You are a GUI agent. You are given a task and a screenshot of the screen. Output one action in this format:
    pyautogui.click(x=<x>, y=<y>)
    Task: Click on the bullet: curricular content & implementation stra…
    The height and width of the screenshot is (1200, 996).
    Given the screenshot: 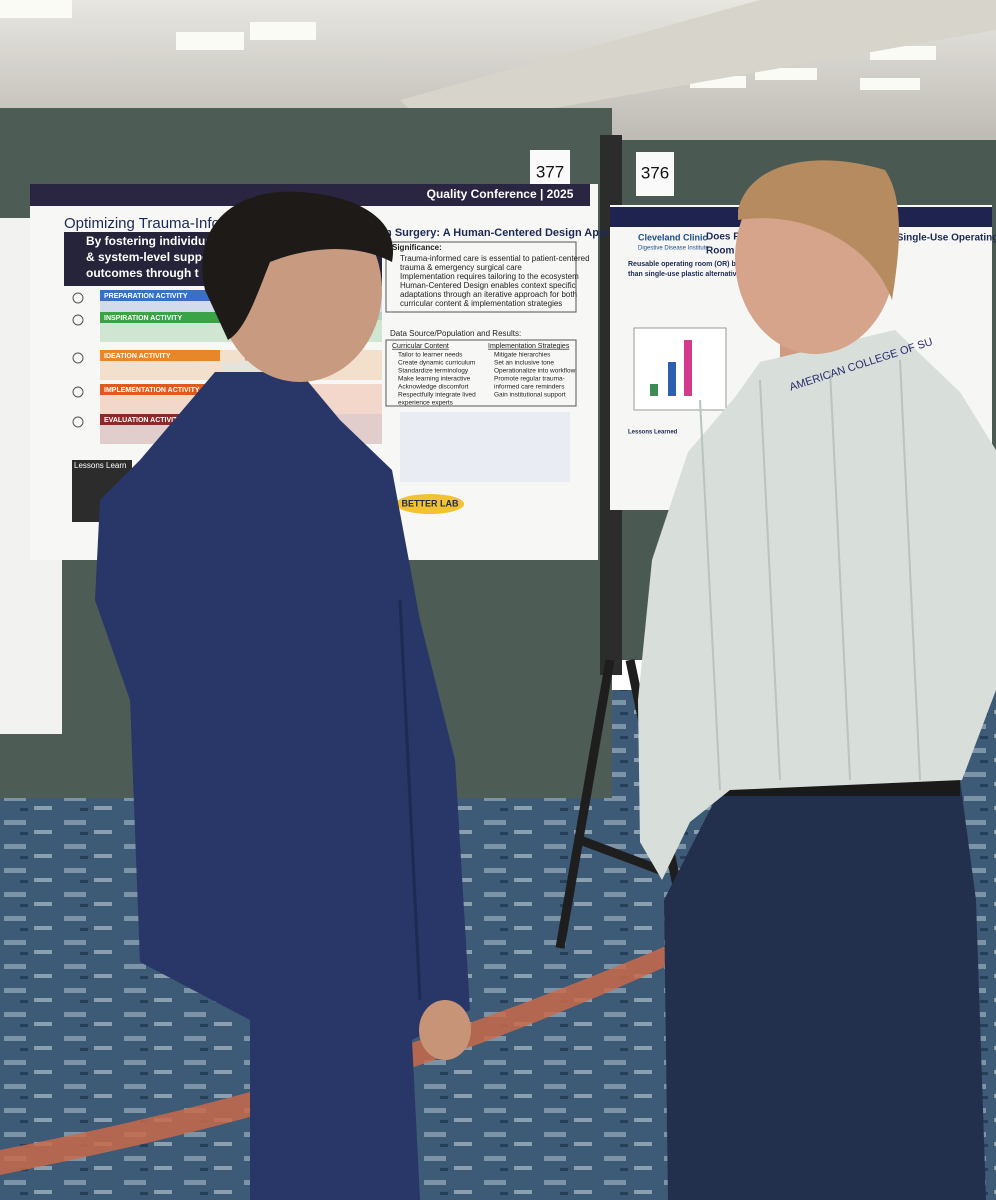 What is the action you would take?
    pyautogui.click(x=481, y=303)
    